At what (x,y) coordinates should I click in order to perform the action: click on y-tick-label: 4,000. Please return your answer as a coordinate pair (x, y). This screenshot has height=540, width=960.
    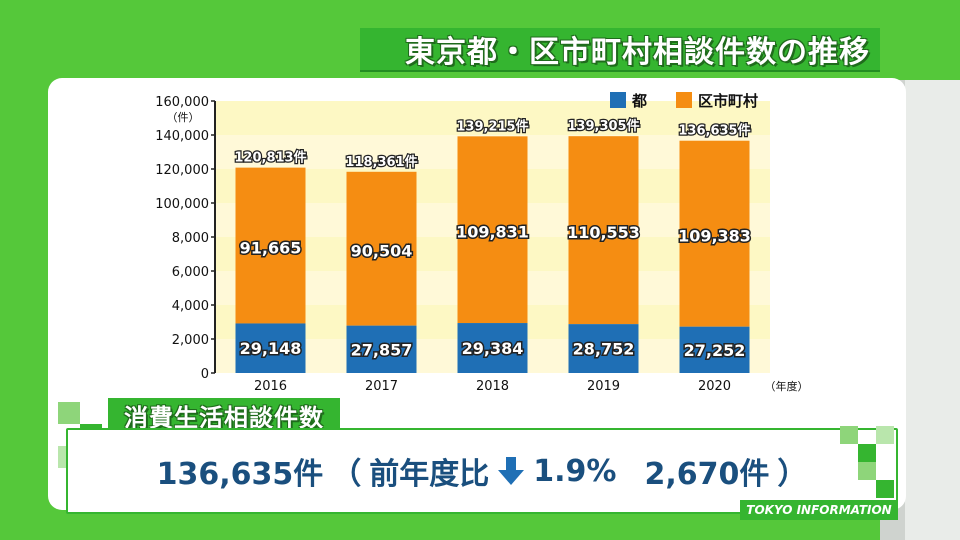
    Looking at the image, I should click on (190, 306).